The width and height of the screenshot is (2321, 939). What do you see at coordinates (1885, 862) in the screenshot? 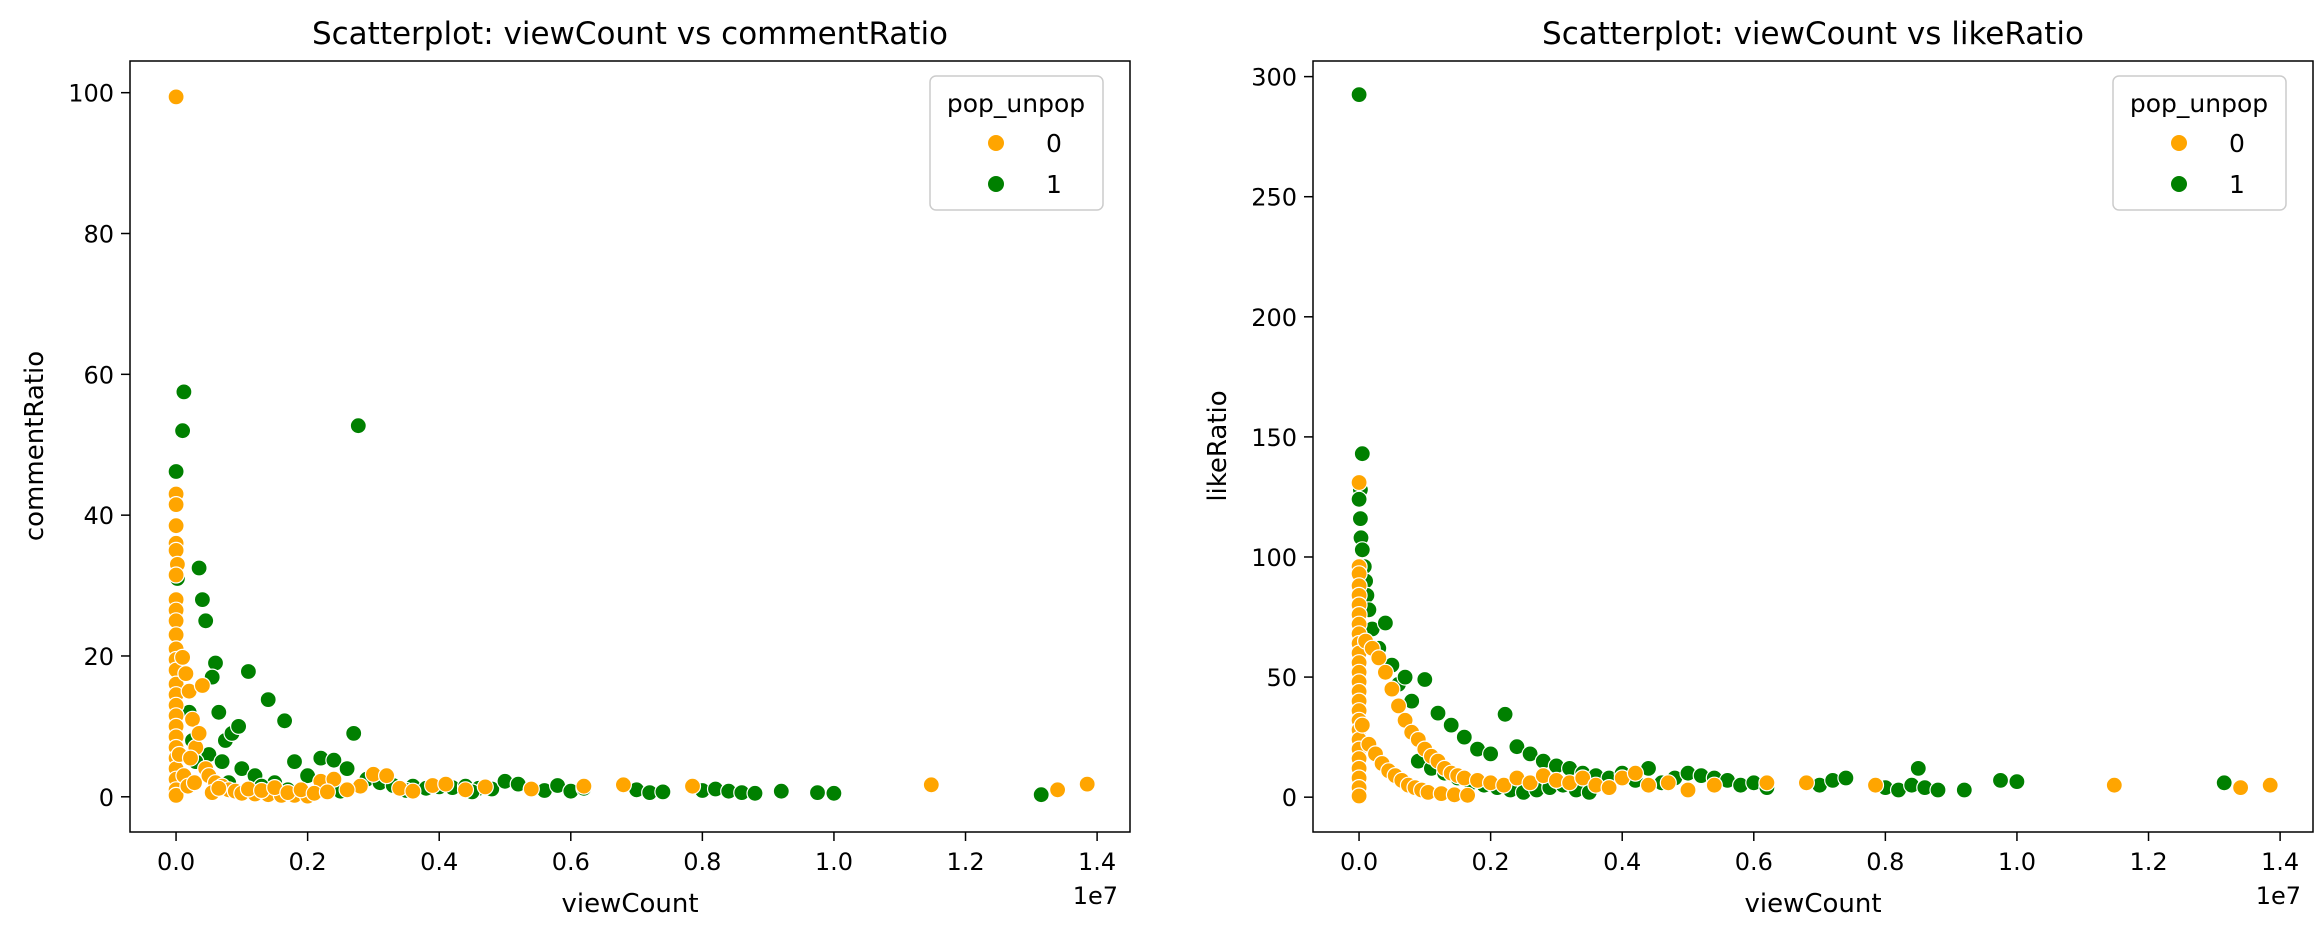
I see `x-tick-label: 0.8` at bounding box center [1885, 862].